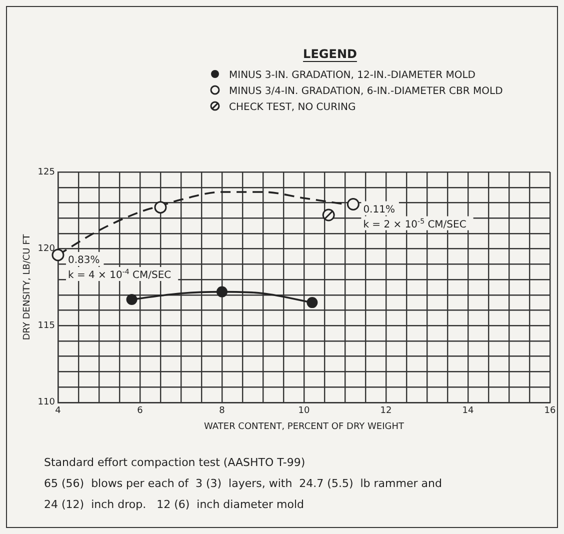 This screenshot has height=534, width=564. Describe the element at coordinates (47, 249) in the screenshot. I see `y-tick-label: 120` at that location.